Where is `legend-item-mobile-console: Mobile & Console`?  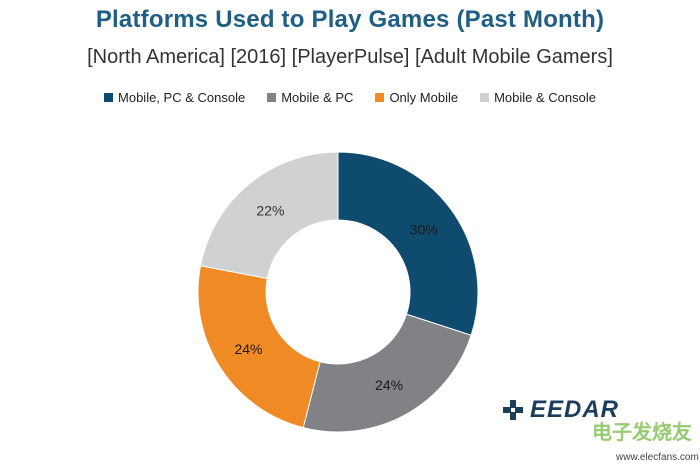
legend-item-mobile-console: Mobile & Console is located at coordinates (538, 97).